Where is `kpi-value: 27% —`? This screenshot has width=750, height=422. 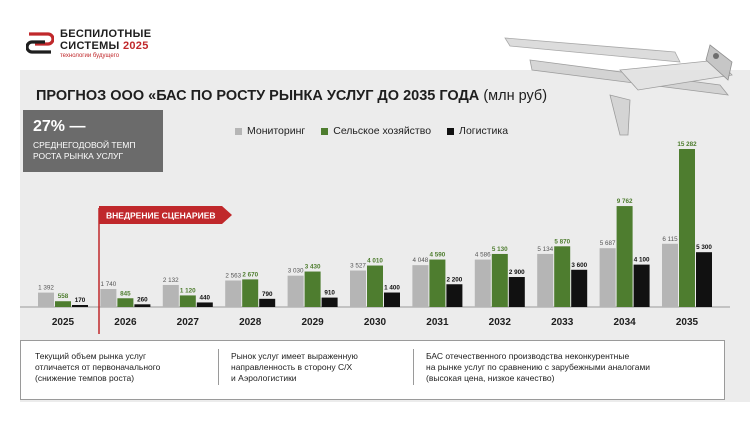
kpi-value: 27% — is located at coordinates (59, 126).